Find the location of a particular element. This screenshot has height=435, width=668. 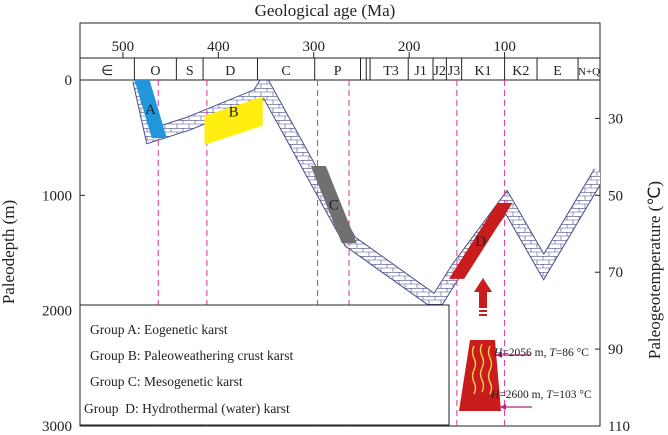

x-tick-label: 400 is located at coordinates (218, 47).